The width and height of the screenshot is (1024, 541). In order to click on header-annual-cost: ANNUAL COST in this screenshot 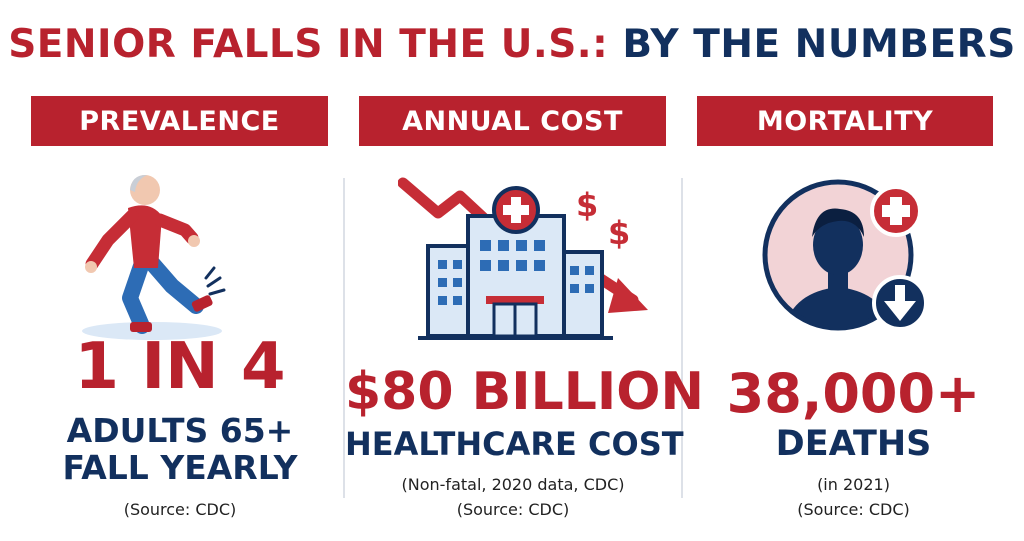, I will do `click(512, 121)`.